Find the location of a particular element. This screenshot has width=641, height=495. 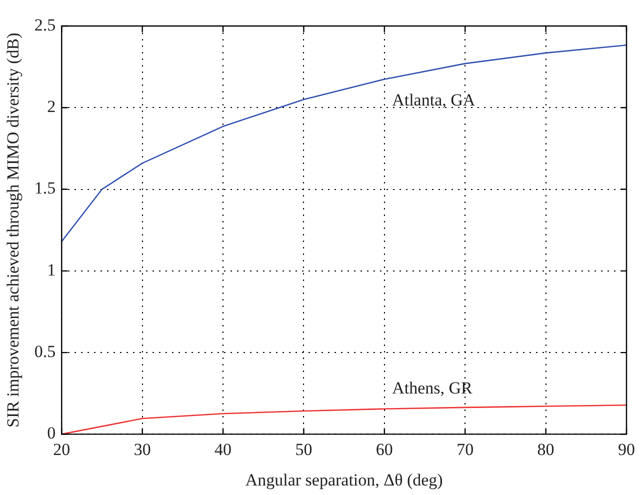

x-tick-label: 90 is located at coordinates (626, 449).